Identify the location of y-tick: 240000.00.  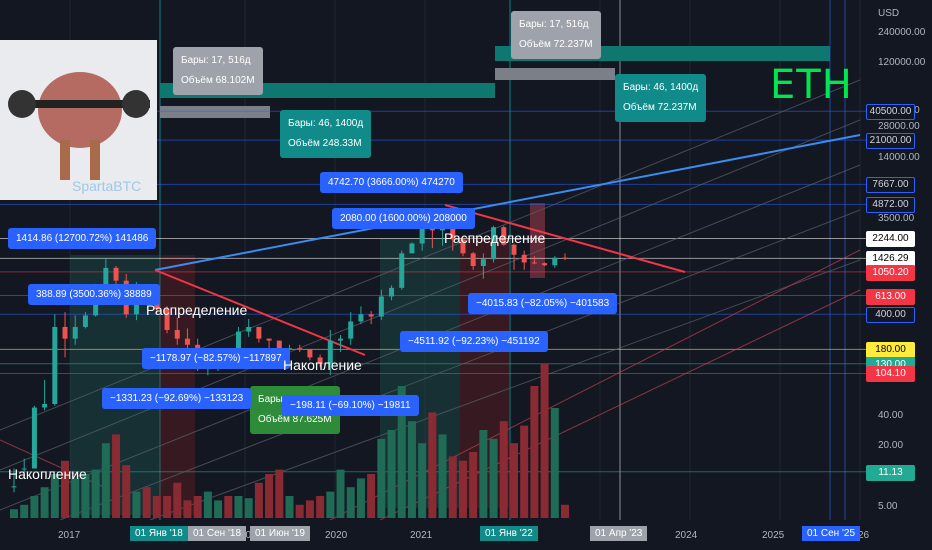
(902, 32).